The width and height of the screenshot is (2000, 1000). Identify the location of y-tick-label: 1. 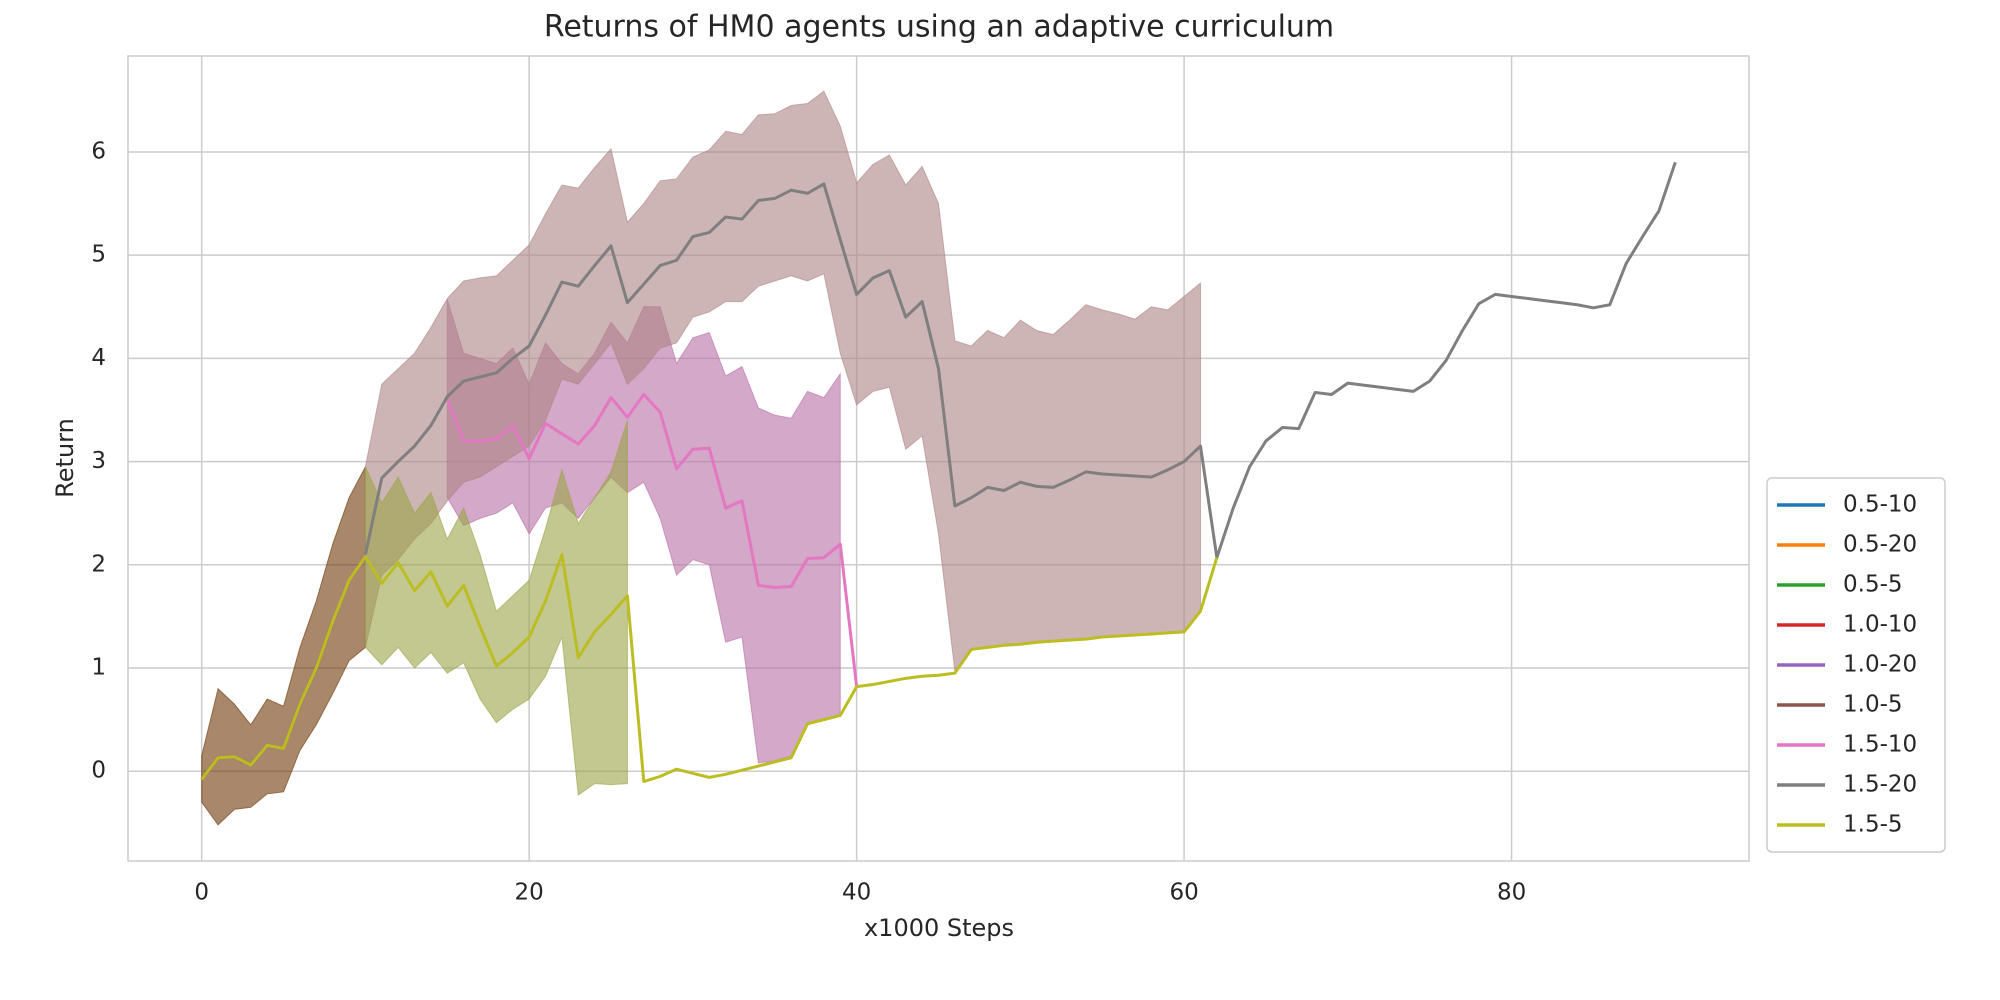
(98, 668).